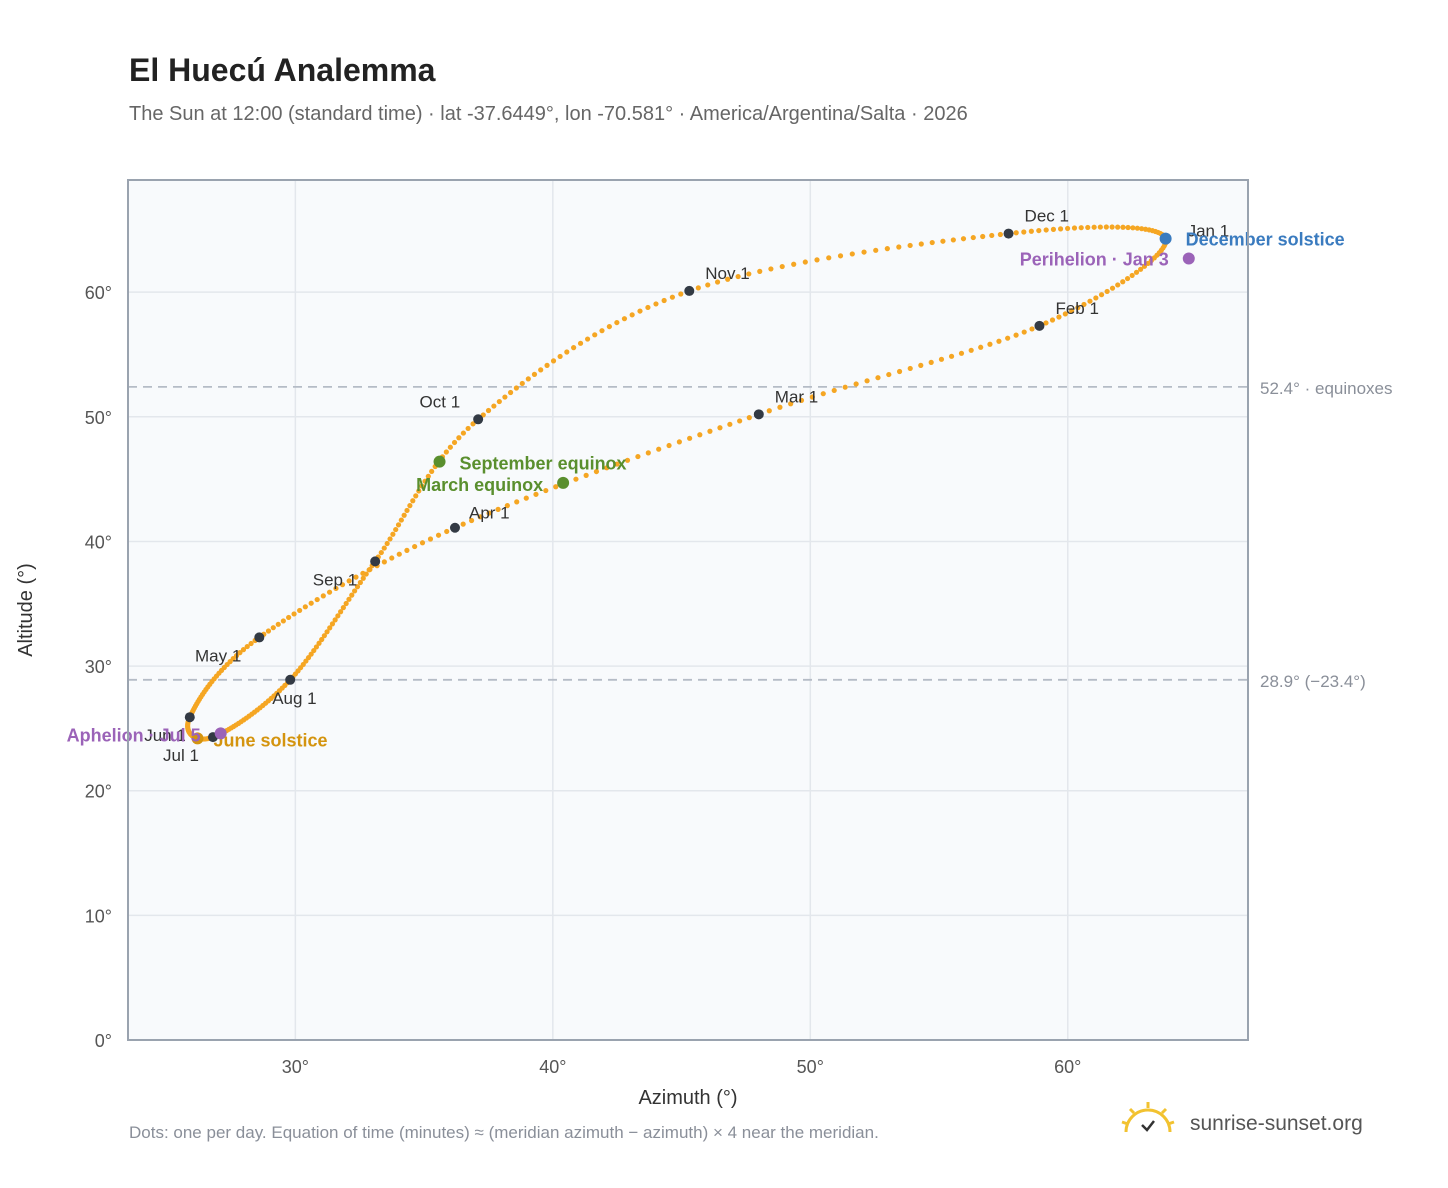 This screenshot has height=1188, width=1448. Describe the element at coordinates (1270, 1125) in the screenshot. I see `brand: sunrise-sunset.org` at that location.